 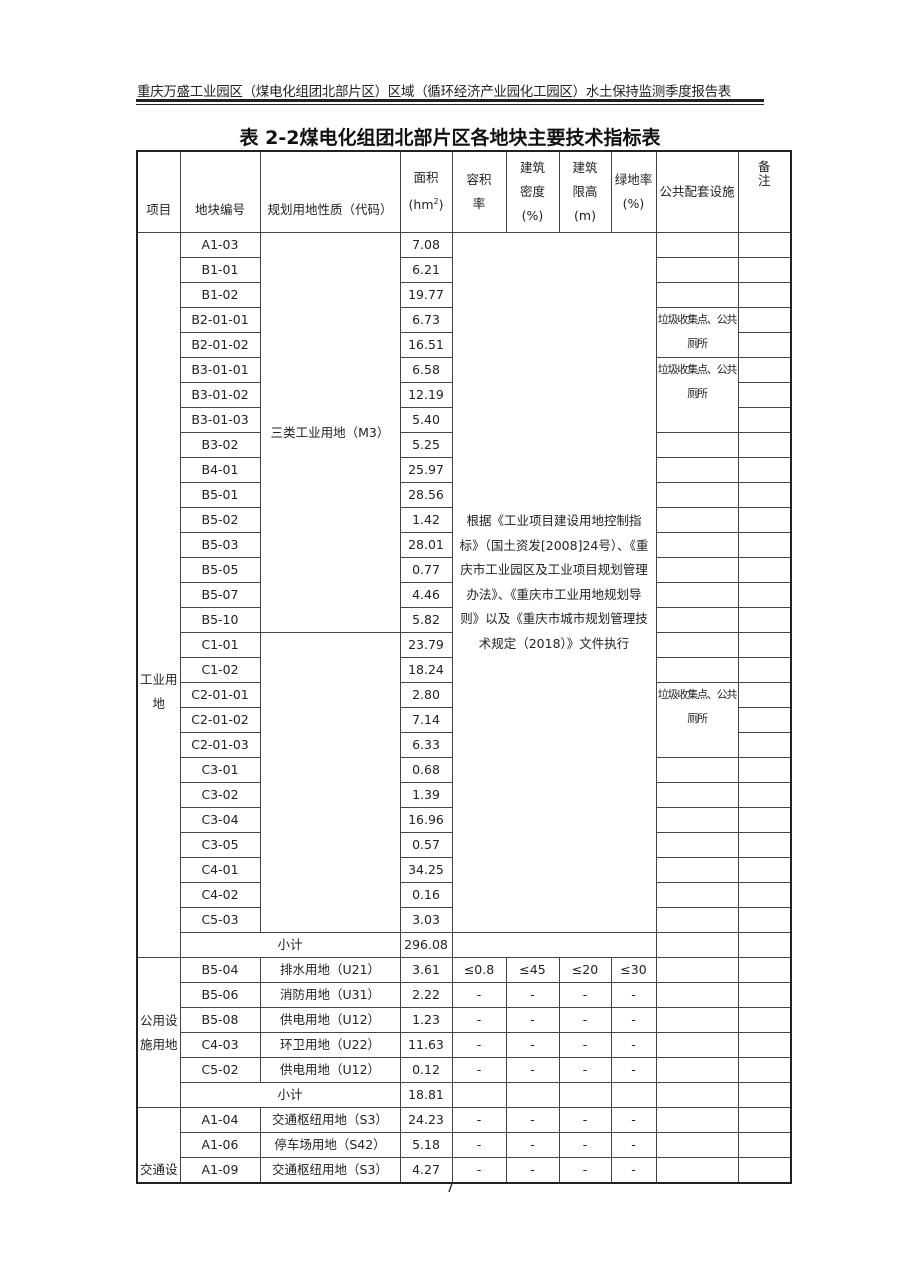 I want to click on table-row: B5-05 0.77, so click(x=464, y=570).